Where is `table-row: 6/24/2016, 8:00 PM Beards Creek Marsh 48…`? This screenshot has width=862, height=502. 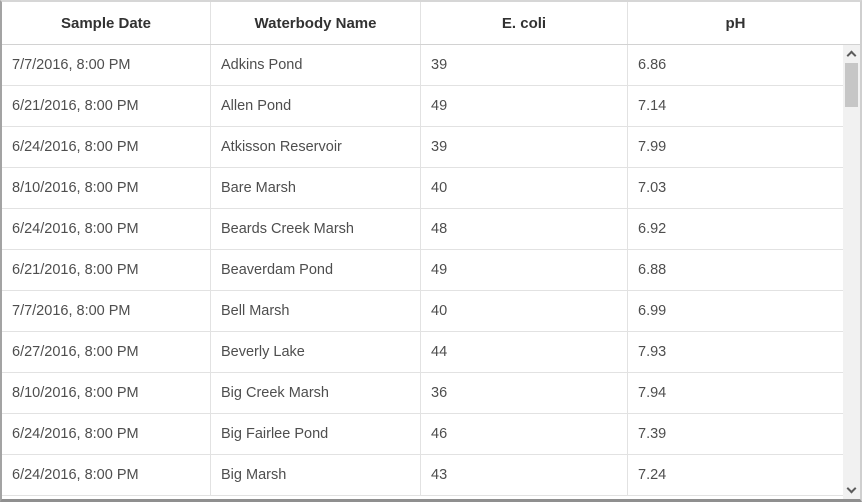
table-row: 6/24/2016, 8:00 PM Beards Creek Marsh 48… is located at coordinates (422, 229).